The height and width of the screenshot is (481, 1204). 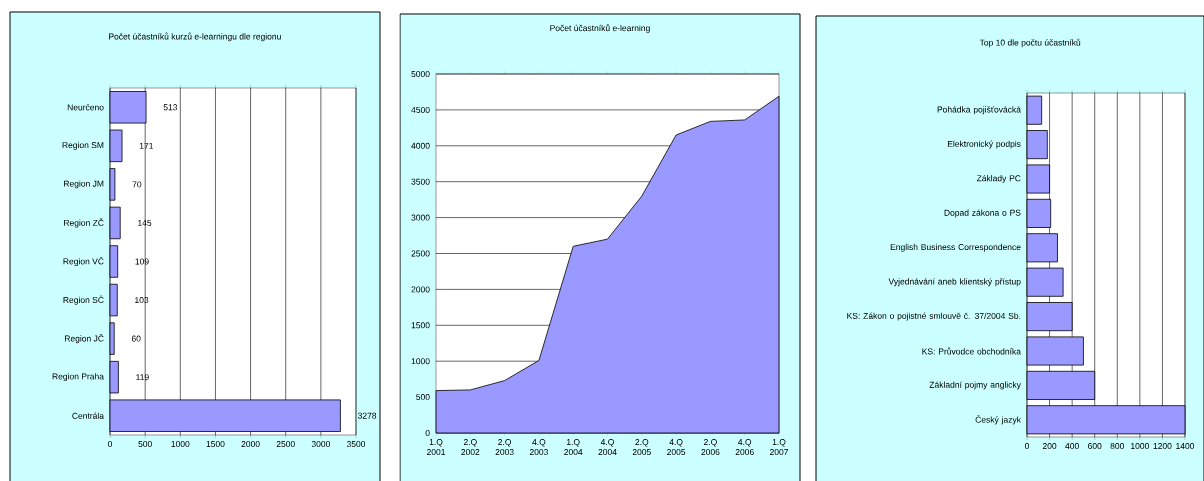 What do you see at coordinates (420, 217) in the screenshot?
I see `y-tick-label: 3000` at bounding box center [420, 217].